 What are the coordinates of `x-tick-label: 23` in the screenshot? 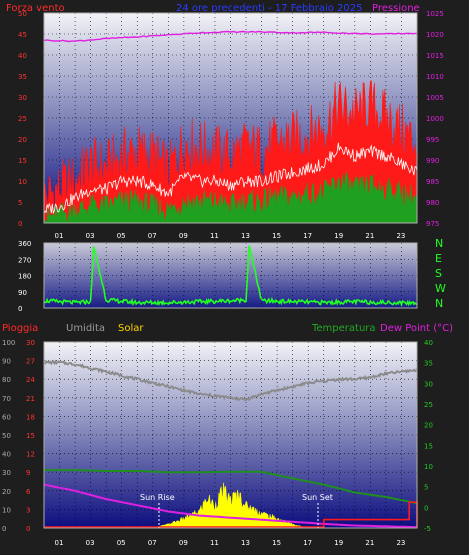 It's located at (400, 543).